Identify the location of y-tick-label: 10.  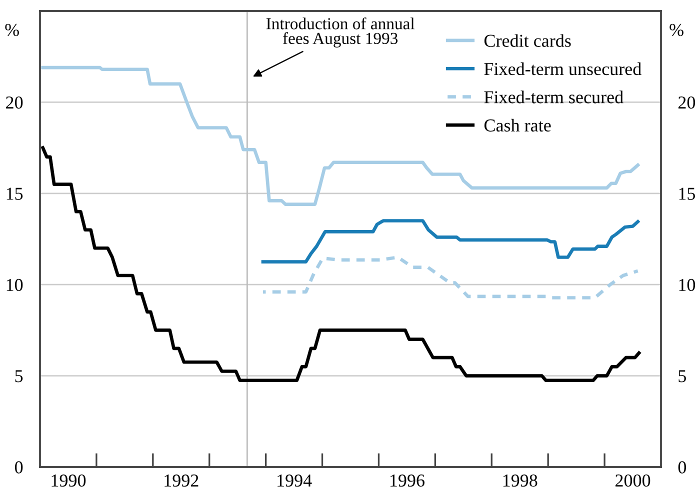
(14, 285).